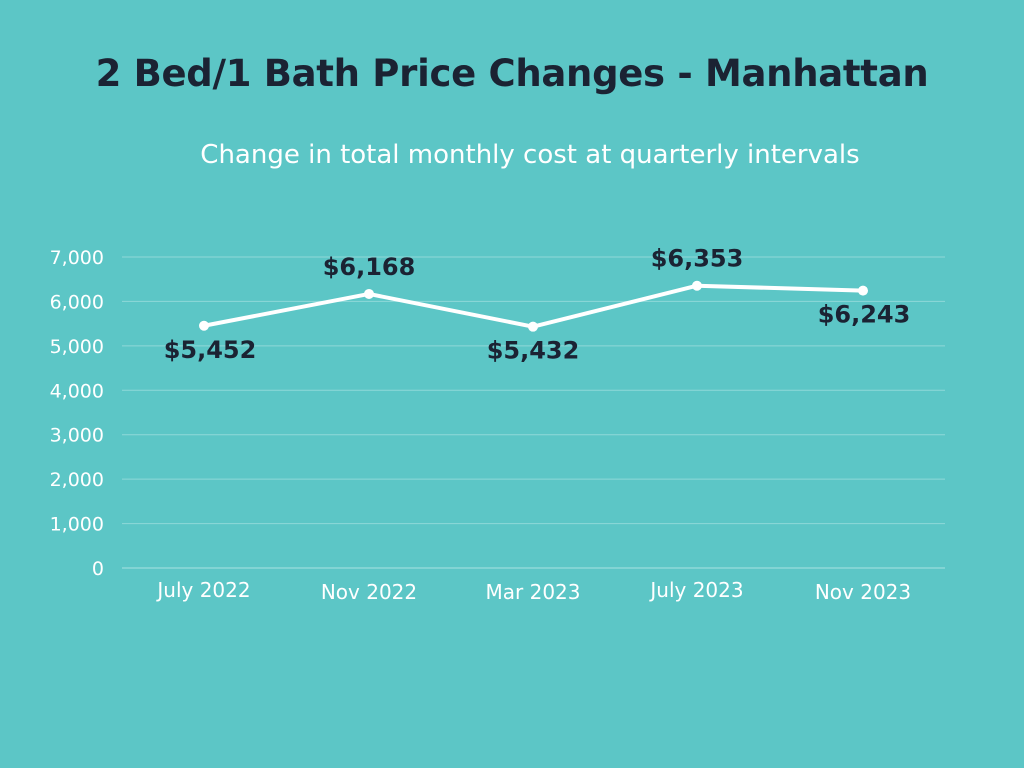 The width and height of the screenshot is (1024, 768). What do you see at coordinates (77, 525) in the screenshot?
I see `y-tick-label: 1,000` at bounding box center [77, 525].